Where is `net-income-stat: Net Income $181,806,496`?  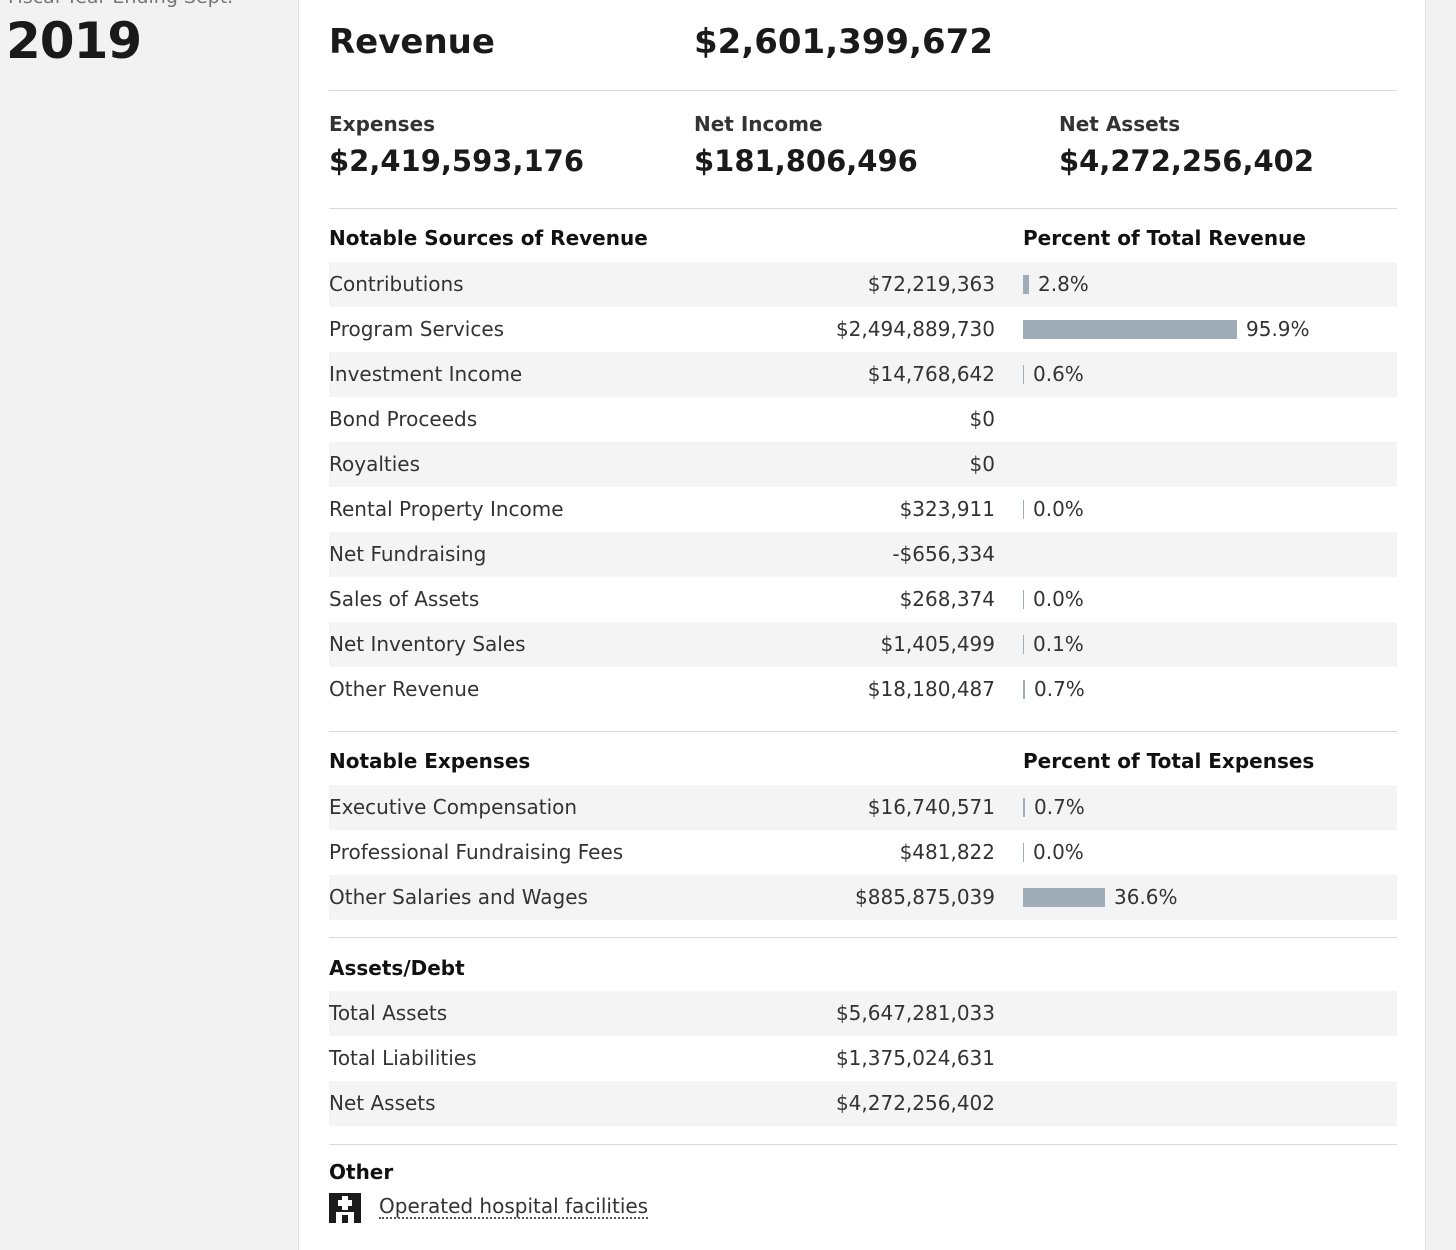 net-income-stat: Net Income $181,806,496 is located at coordinates (806, 145).